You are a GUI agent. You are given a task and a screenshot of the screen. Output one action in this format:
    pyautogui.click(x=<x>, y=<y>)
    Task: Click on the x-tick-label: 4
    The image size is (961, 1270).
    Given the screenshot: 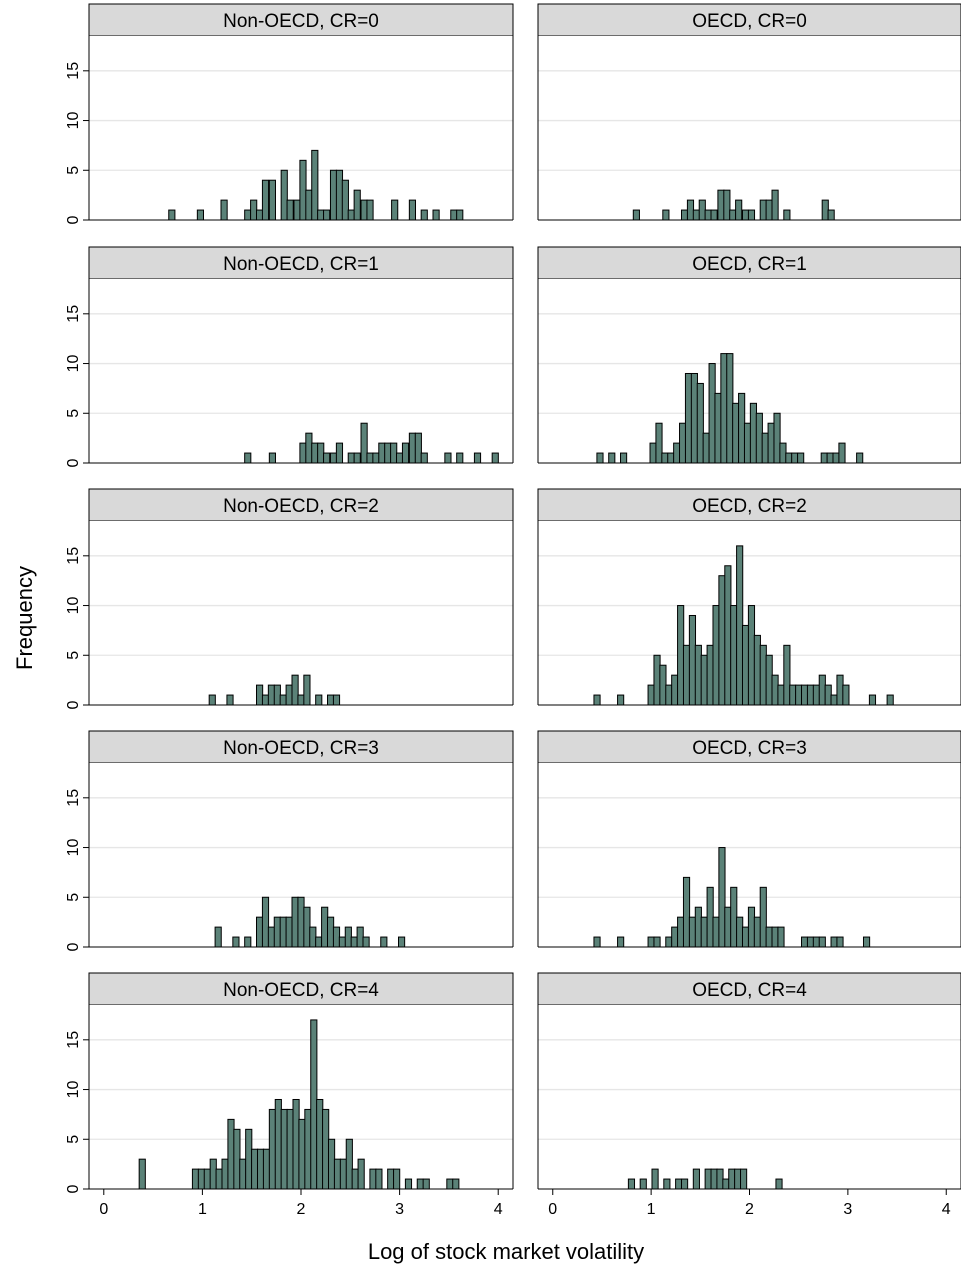 What is the action you would take?
    pyautogui.click(x=498, y=1209)
    